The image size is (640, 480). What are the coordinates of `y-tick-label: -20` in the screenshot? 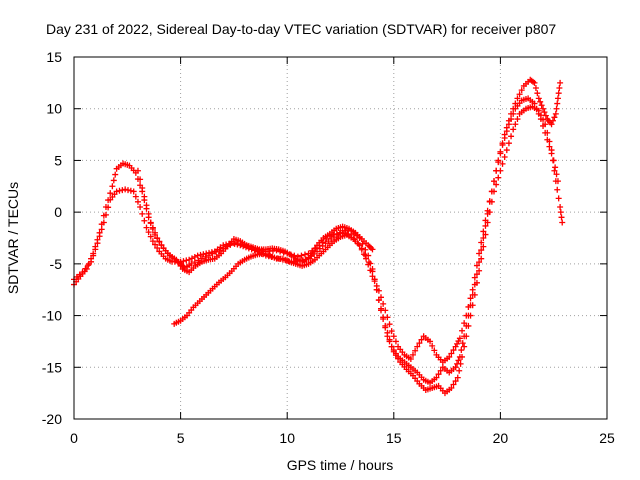 It's located at (52, 419).